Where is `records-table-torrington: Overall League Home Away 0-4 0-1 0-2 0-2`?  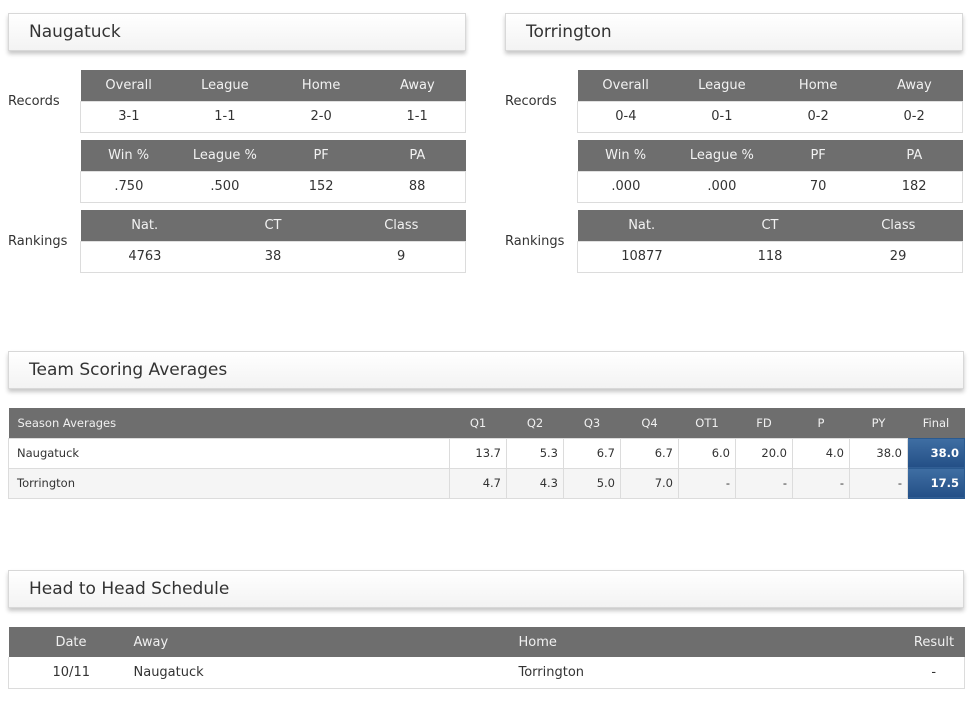 records-table-torrington: Overall League Home Away 0-4 0-1 0-2 0-2 is located at coordinates (770, 101).